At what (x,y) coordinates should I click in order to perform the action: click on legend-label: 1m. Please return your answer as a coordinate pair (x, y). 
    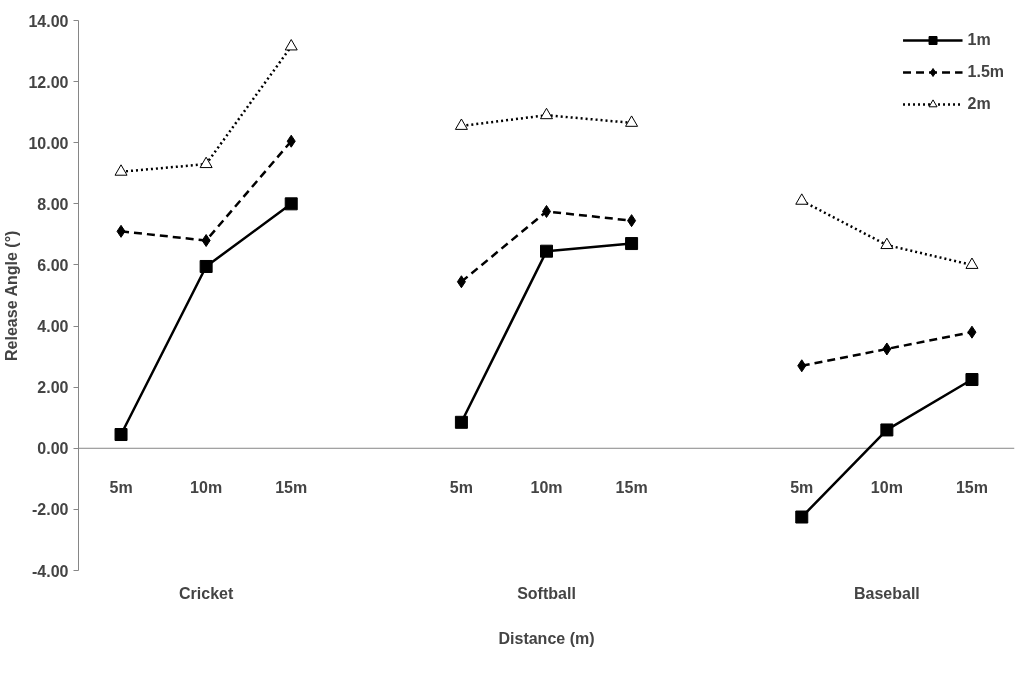
    Looking at the image, I should click on (979, 40).